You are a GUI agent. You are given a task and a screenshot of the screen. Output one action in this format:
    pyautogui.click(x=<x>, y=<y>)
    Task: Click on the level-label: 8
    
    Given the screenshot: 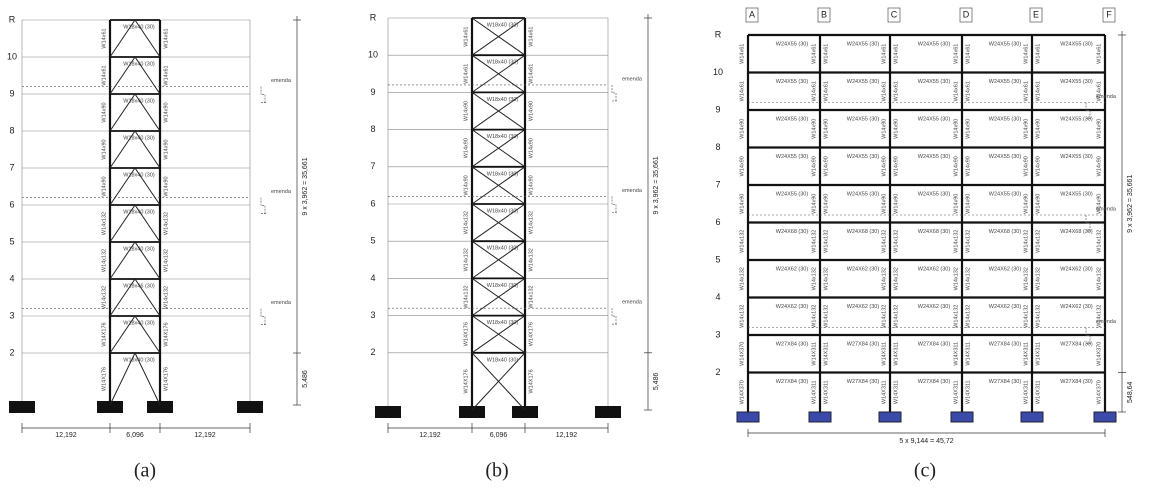 What is the action you would take?
    pyautogui.click(x=11, y=130)
    